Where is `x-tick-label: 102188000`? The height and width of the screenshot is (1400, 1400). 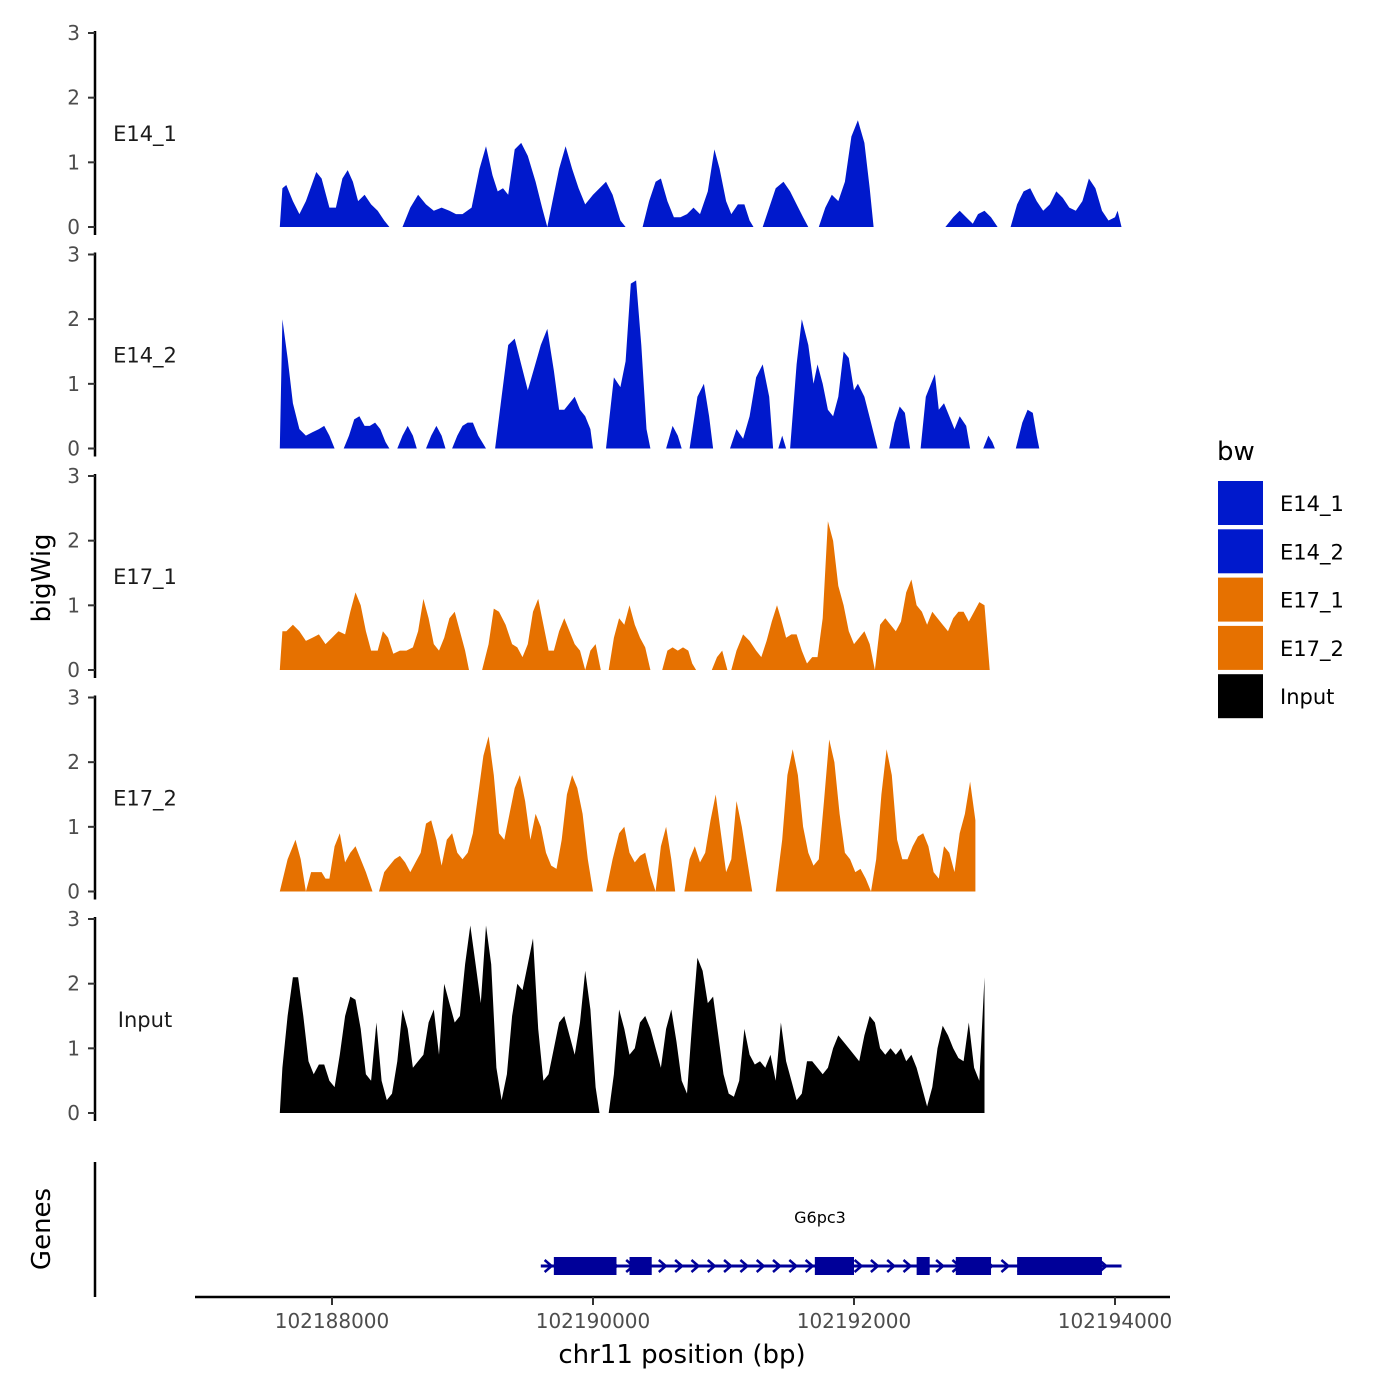 x-tick-label: 102188000 is located at coordinates (332, 1321).